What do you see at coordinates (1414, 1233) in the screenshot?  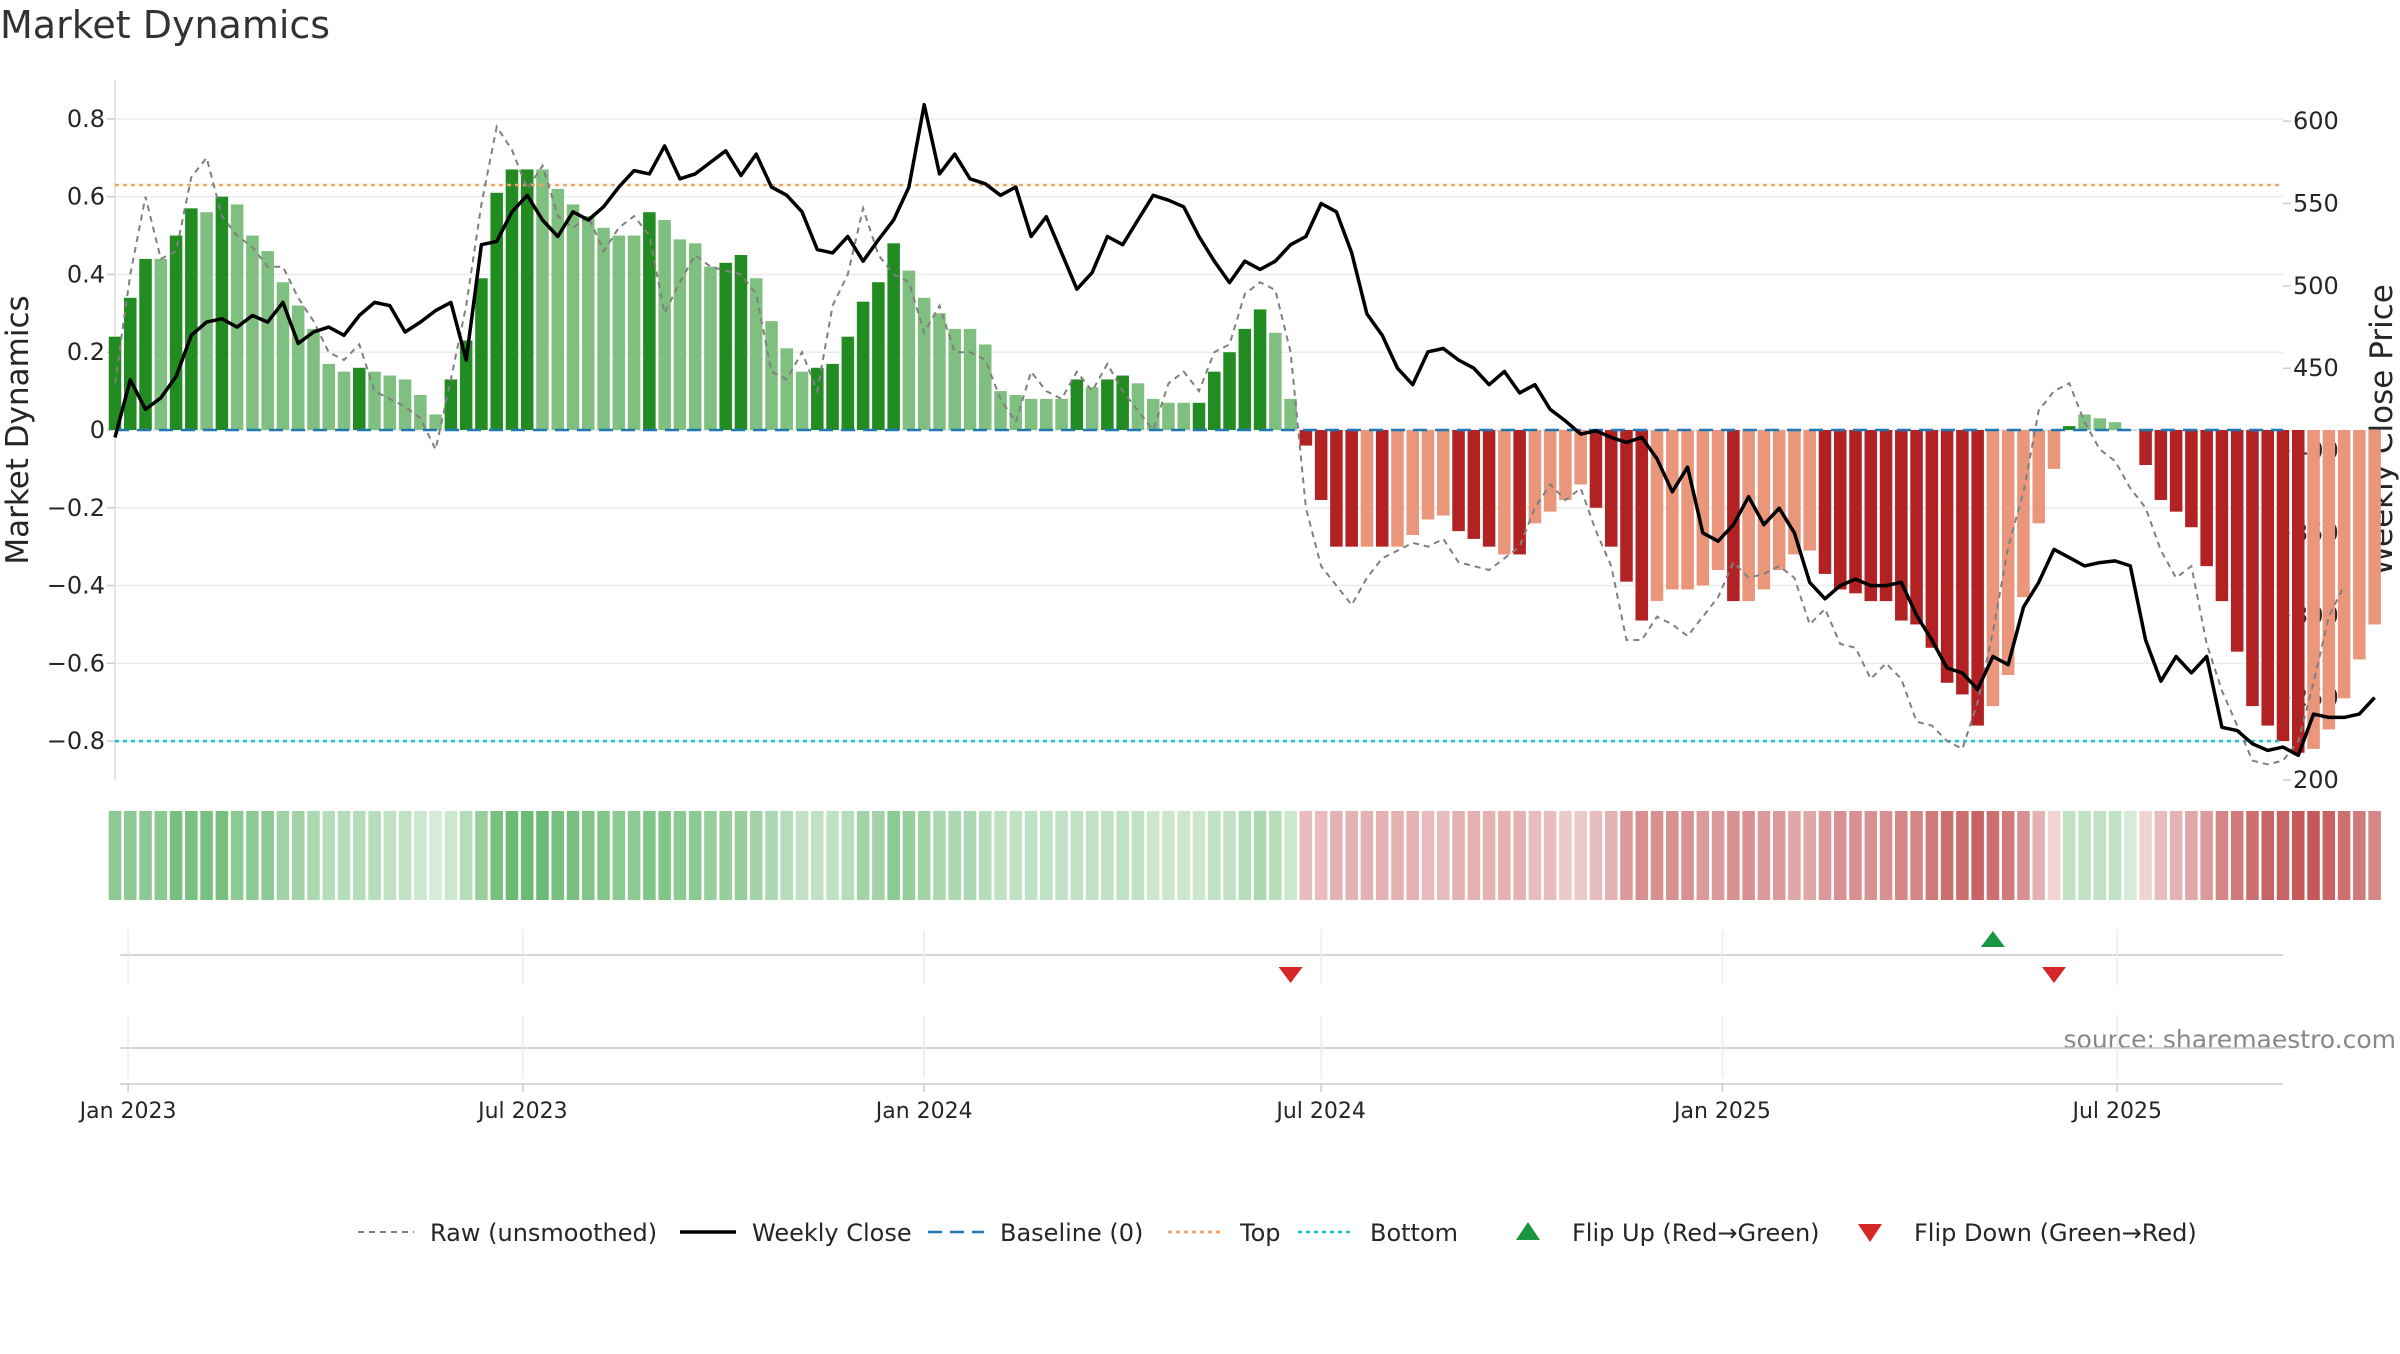 I see `legend-label: Bottom` at bounding box center [1414, 1233].